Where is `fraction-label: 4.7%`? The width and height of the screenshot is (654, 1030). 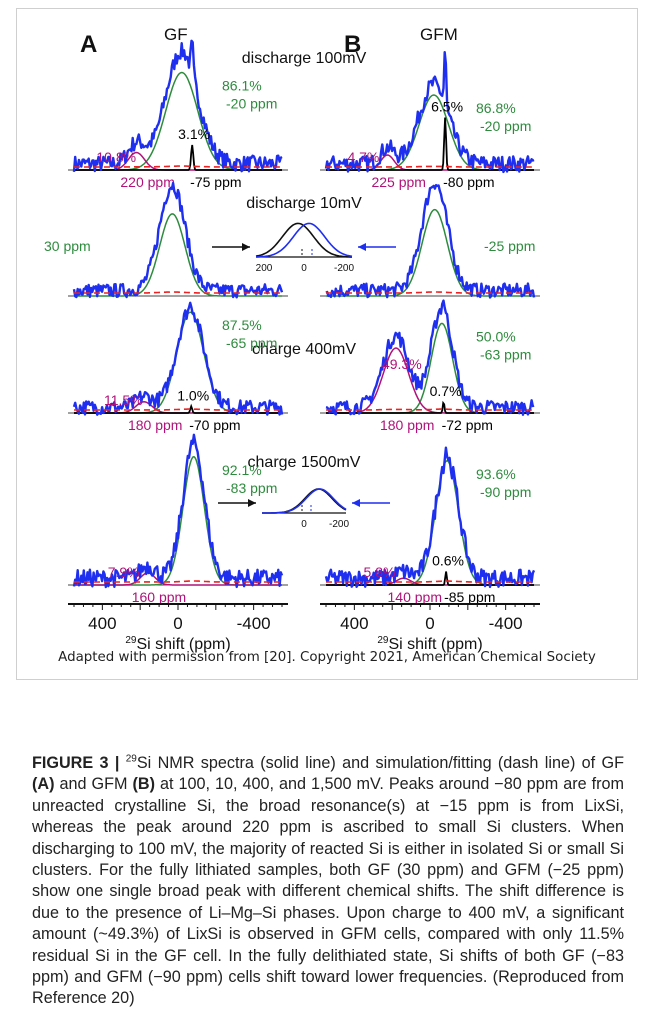 fraction-label: 4.7% is located at coordinates (363, 157).